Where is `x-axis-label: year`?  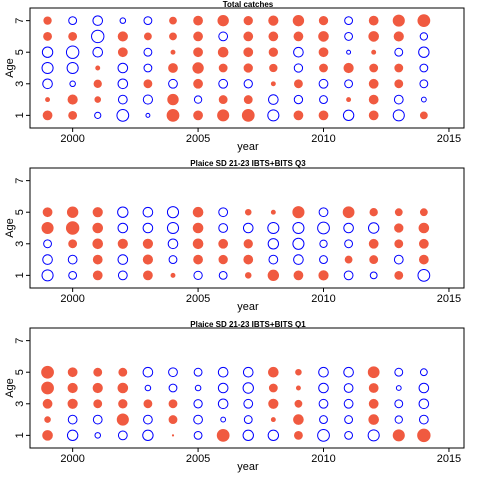 x-axis-label: year is located at coordinates (248, 147).